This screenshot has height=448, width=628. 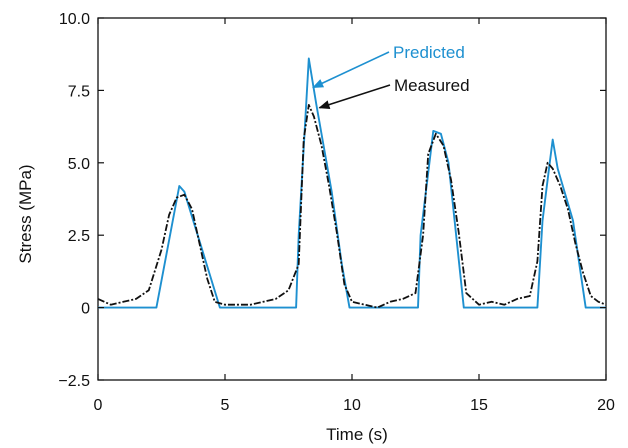 What do you see at coordinates (479, 405) in the screenshot?
I see `x-tick-label: 15` at bounding box center [479, 405].